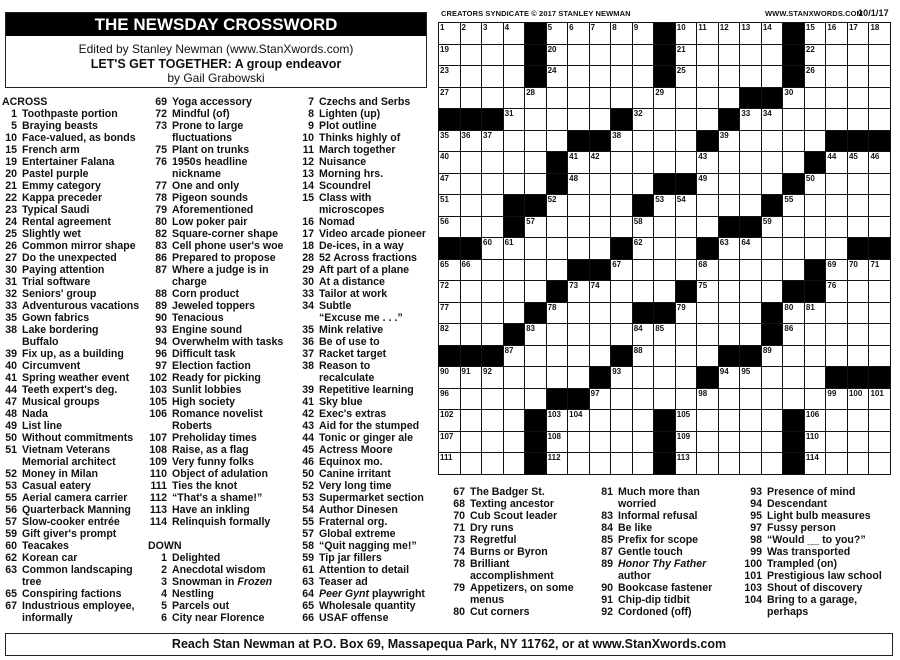 The height and width of the screenshot is (660, 900). Describe the element at coordinates (557, 442) in the screenshot. I see `grid-cell: 108` at that location.